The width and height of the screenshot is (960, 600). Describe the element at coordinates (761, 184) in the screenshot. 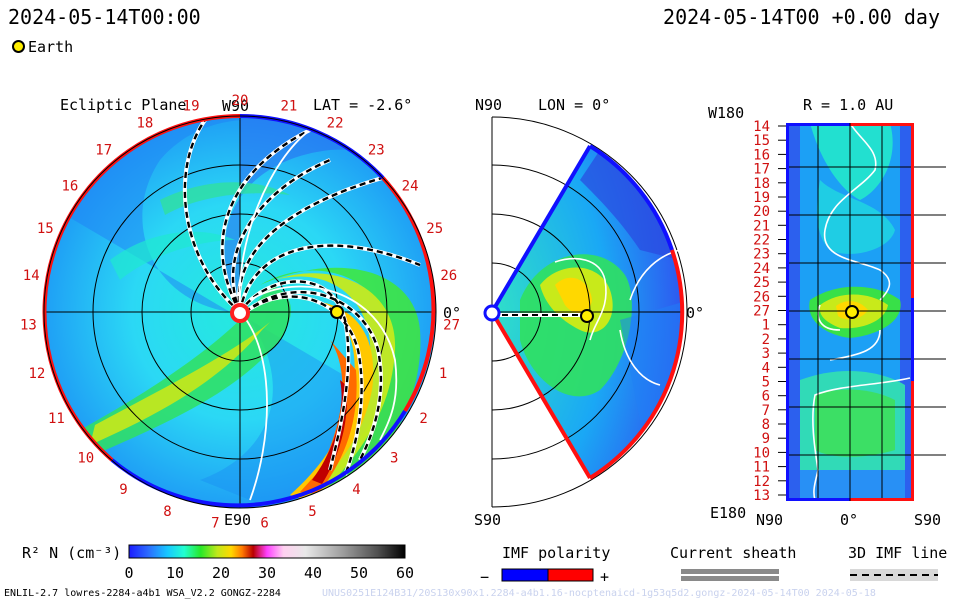

I see `latlon-y-label: 18` at that location.